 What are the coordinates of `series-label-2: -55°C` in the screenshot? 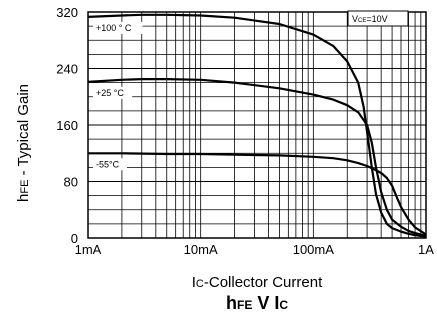 It's located at (108, 164).